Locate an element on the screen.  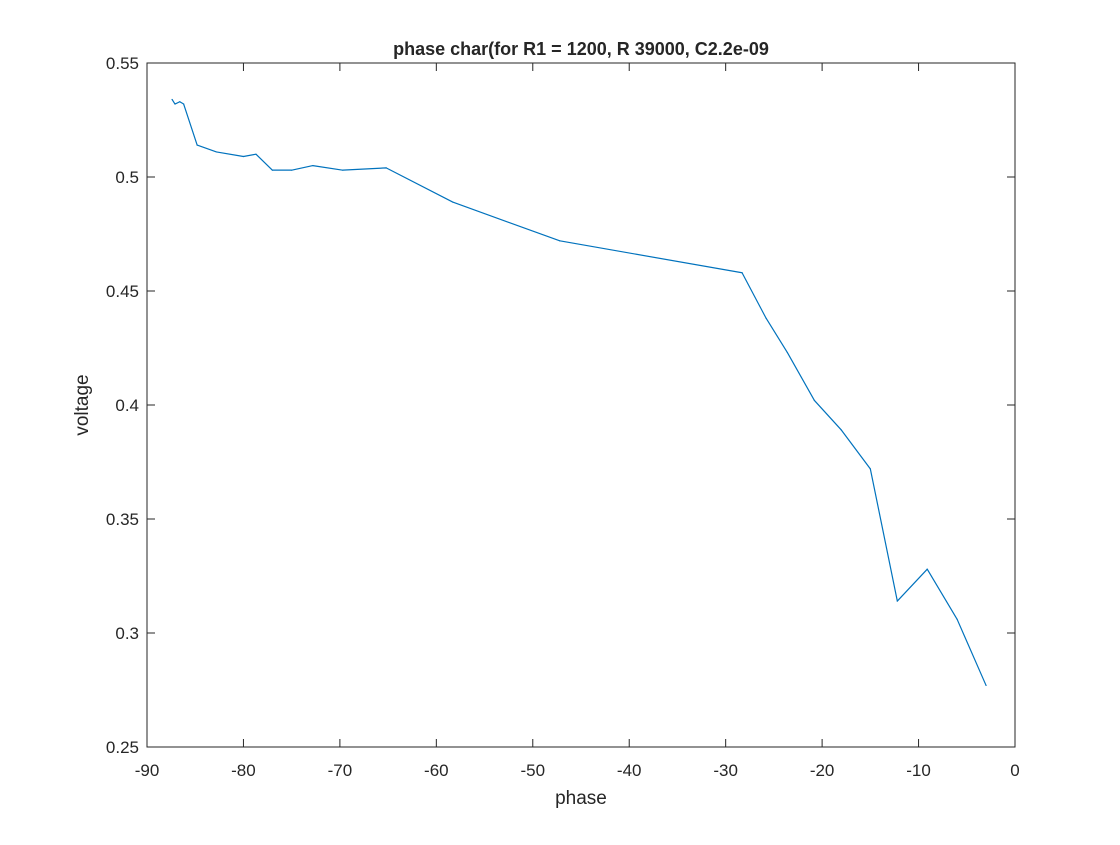
x-tick-label: 0 is located at coordinates (1014, 770).